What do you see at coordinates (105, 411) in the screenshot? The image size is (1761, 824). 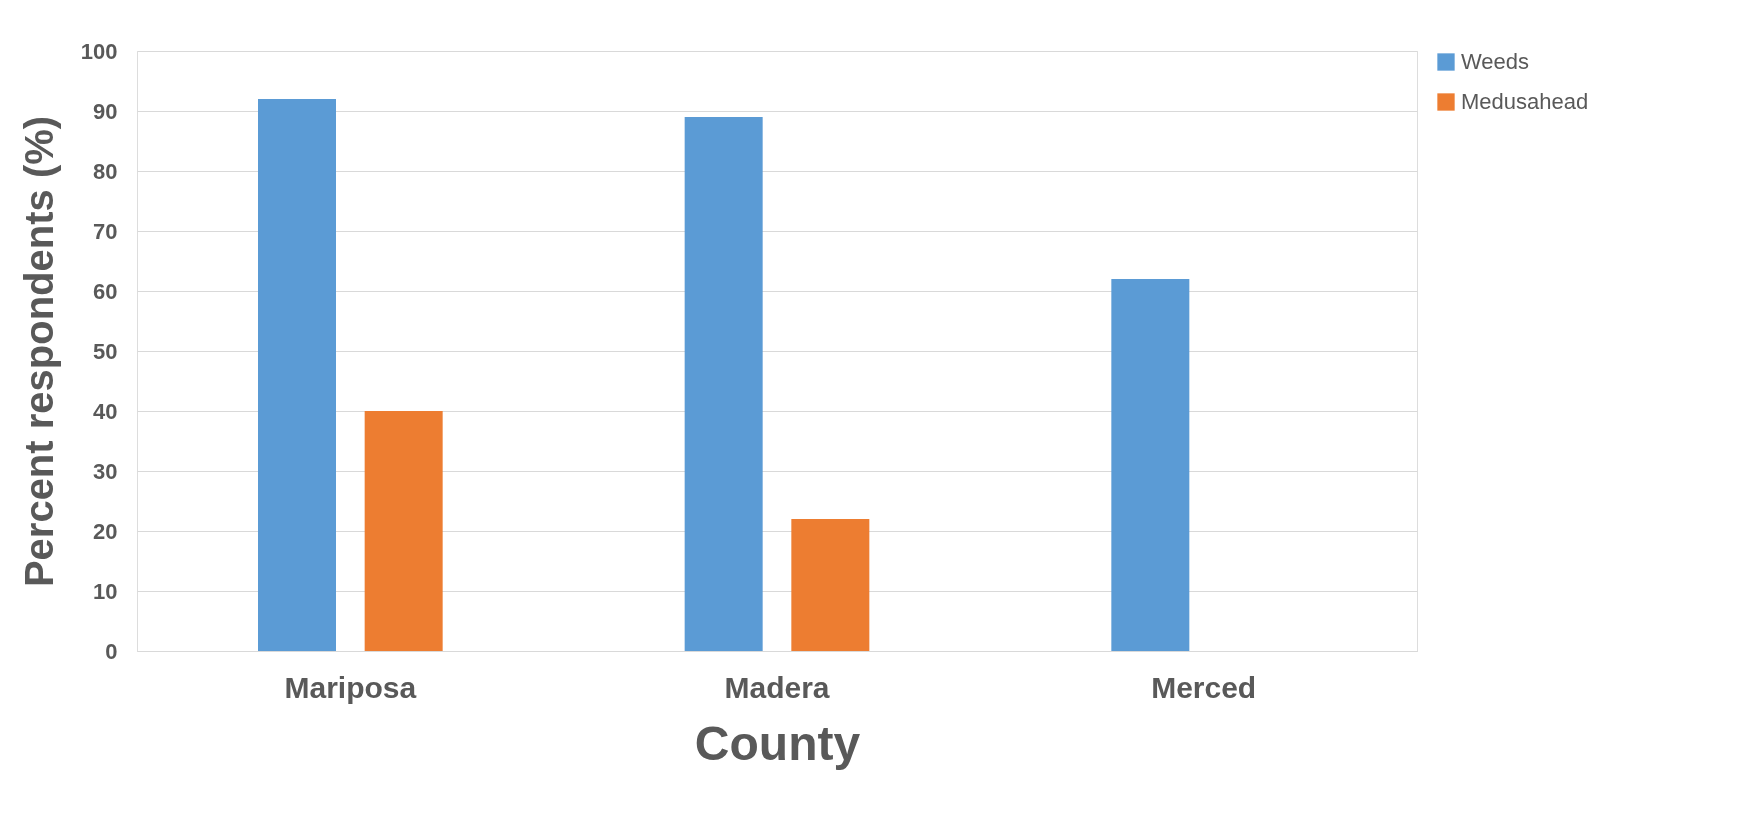 I see `y-tick-label: 40` at bounding box center [105, 411].